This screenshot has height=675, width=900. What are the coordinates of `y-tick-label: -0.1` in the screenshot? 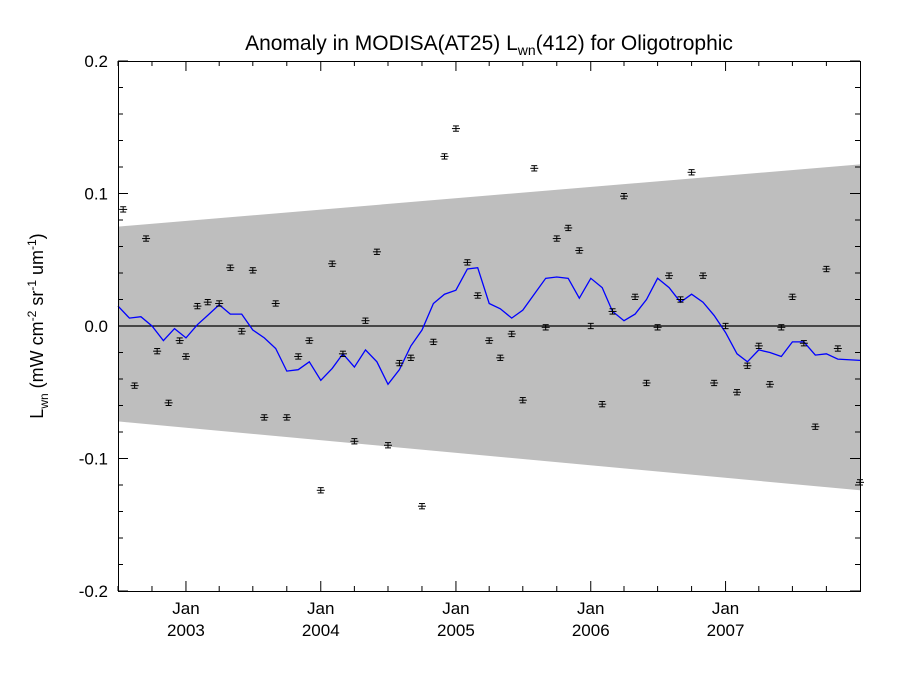 It's located at (93, 459).